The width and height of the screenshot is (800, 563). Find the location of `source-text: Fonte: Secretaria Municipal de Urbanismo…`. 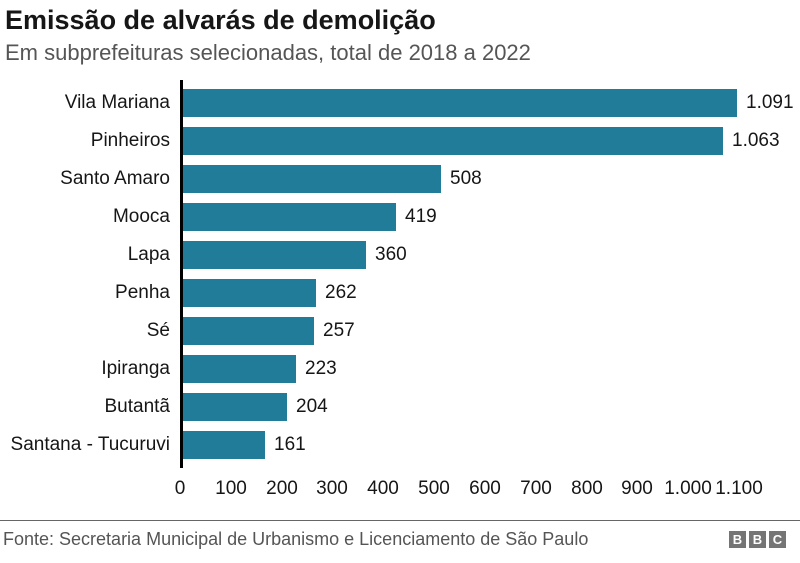

source-text: Fonte: Secretaria Municipal de Urbanismo… is located at coordinates (296, 539).